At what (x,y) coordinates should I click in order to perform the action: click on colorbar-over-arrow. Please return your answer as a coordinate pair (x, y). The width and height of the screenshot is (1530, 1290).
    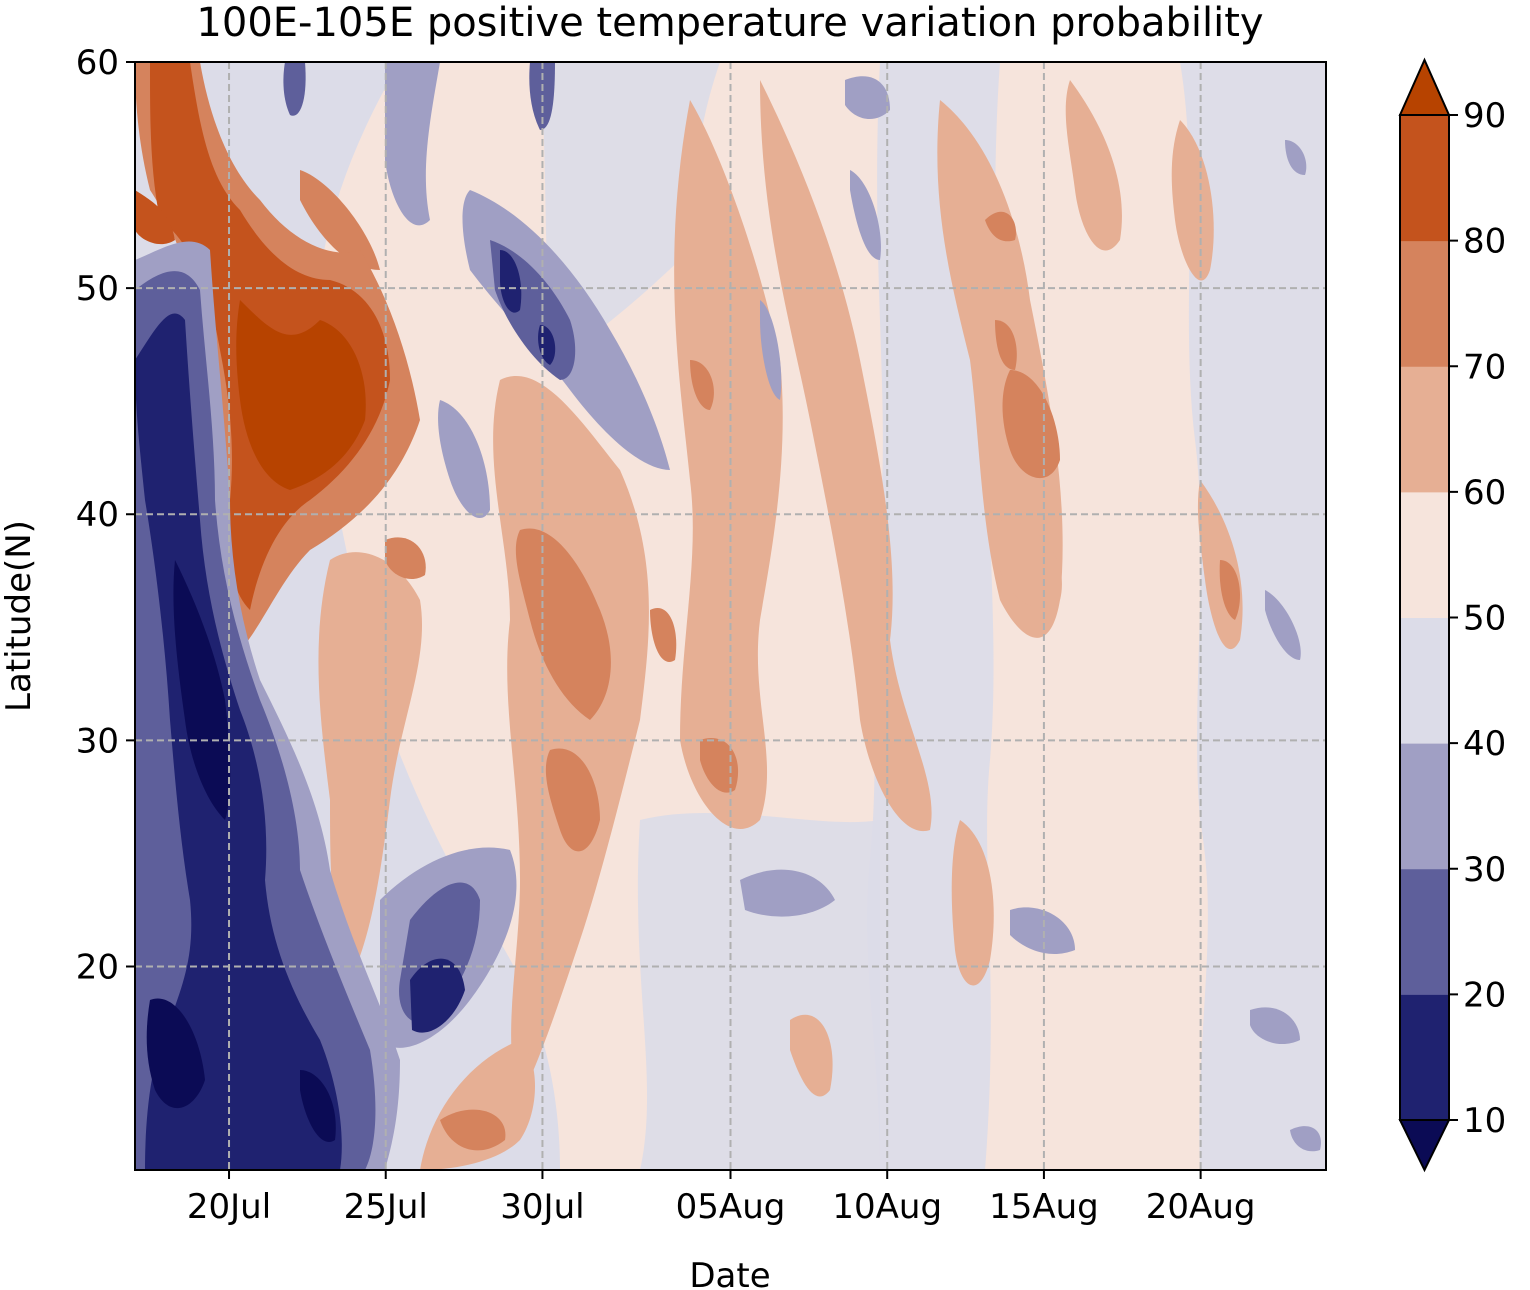
    Looking at the image, I should click on (1424, 86).